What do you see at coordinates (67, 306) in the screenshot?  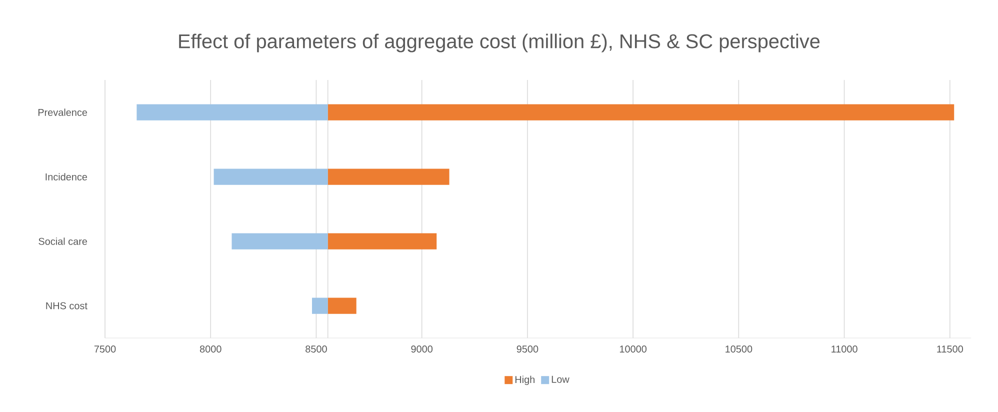 I see `y-tick-label: NHS cost` at bounding box center [67, 306].